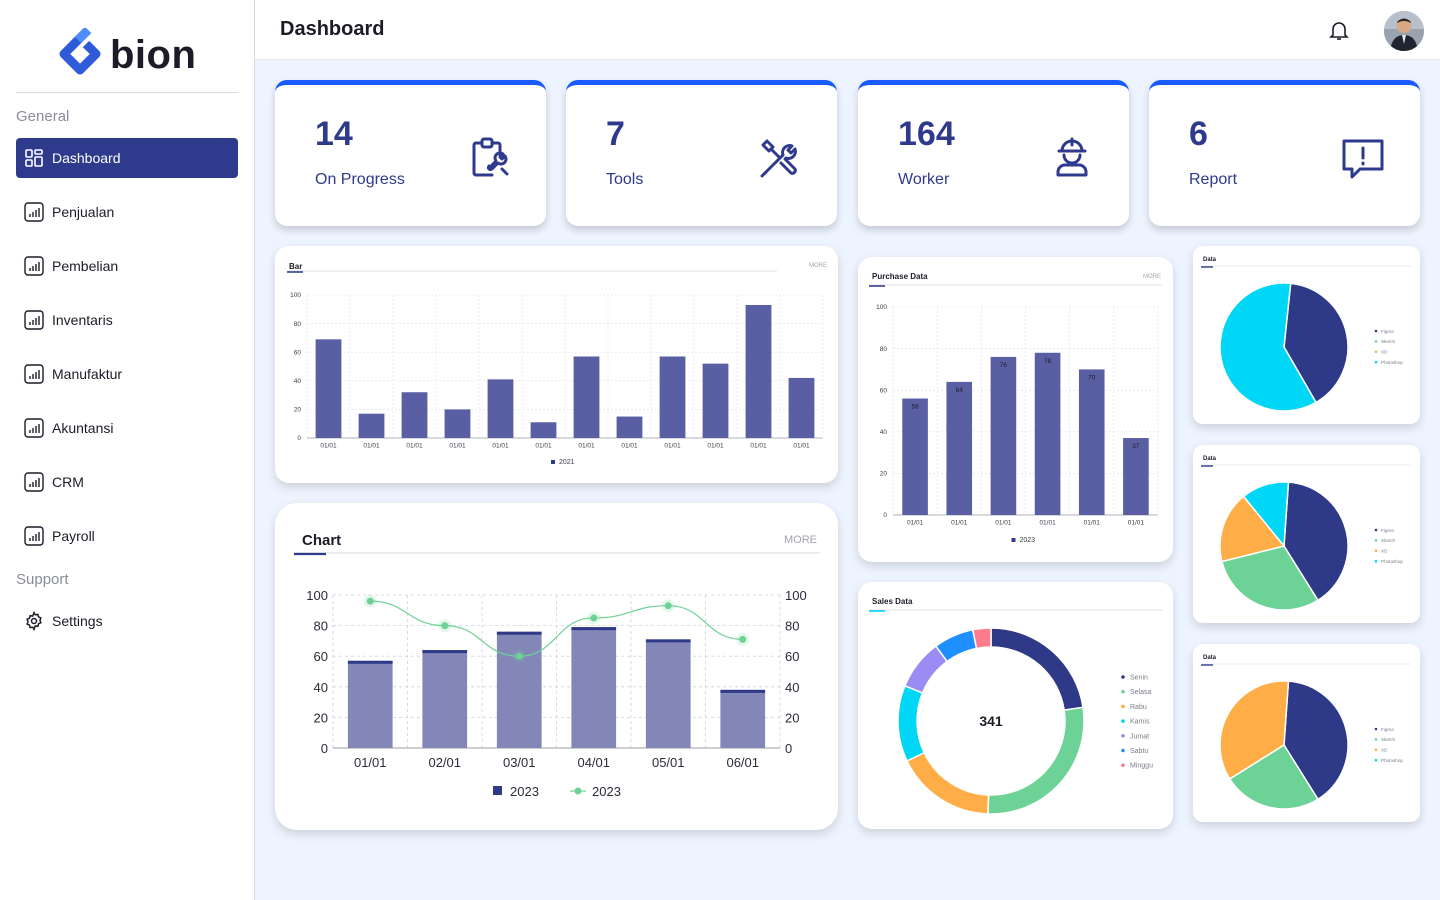 The height and width of the screenshot is (900, 1440). Describe the element at coordinates (701, 153) in the screenshot. I see `stat-card-tools: 7 Tools` at that location.